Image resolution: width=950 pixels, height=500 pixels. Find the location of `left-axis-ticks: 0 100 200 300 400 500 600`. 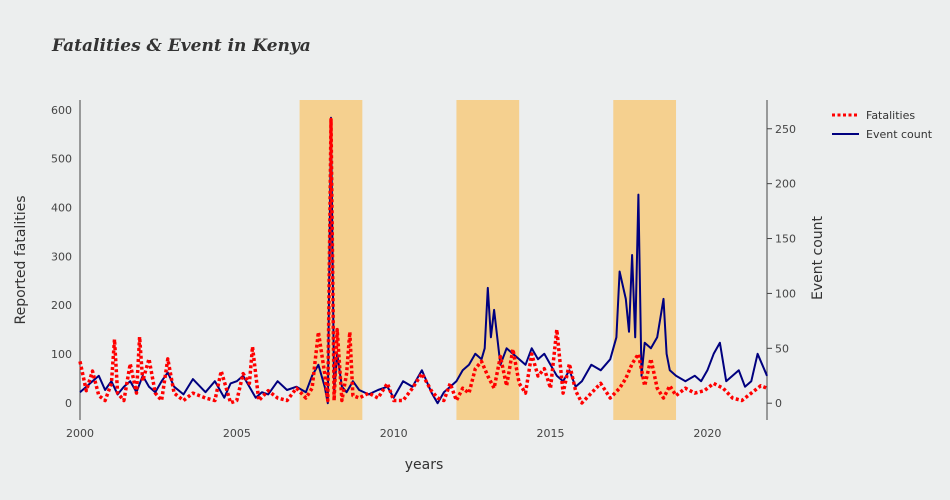

left-axis-ticks: 0 100 200 300 400 500 600 is located at coordinates (61, 257).